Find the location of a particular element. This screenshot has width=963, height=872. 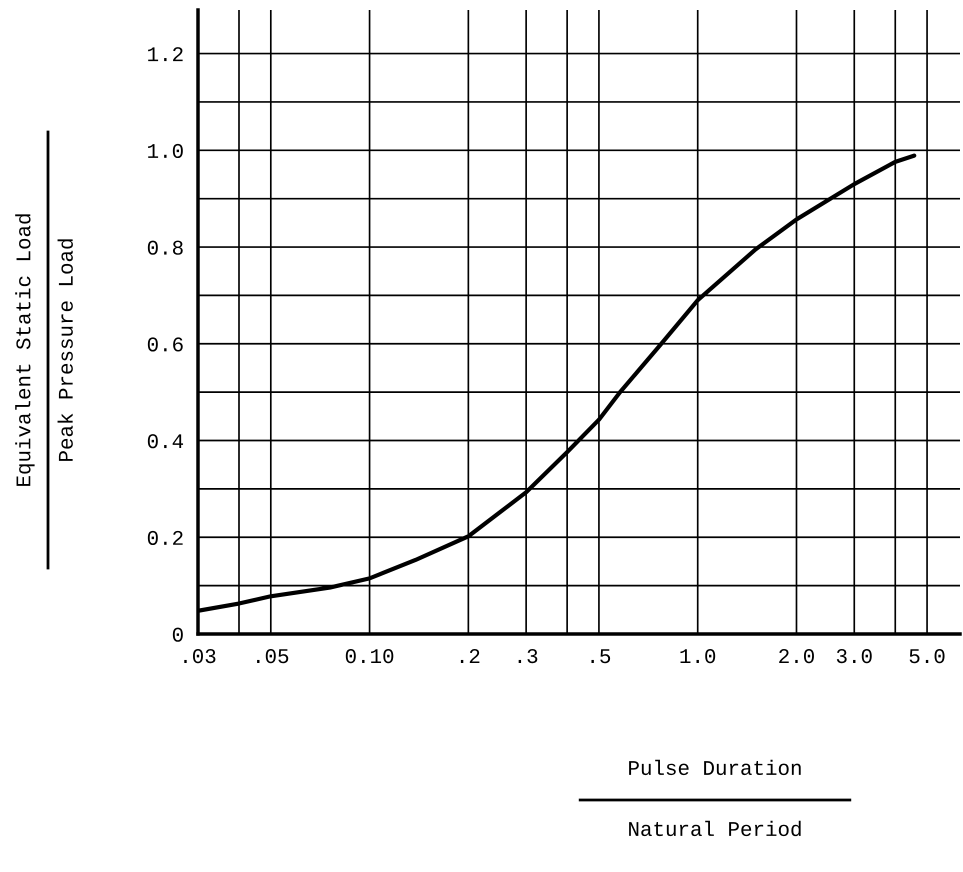

y-tick-label: 1.0 is located at coordinates (165, 151).